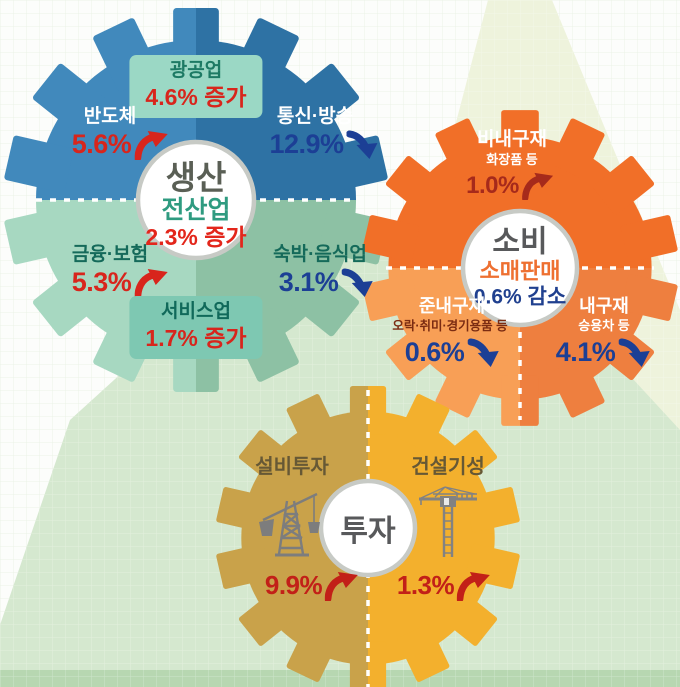  I want to click on oil-derrick-icon, so click(289, 524).